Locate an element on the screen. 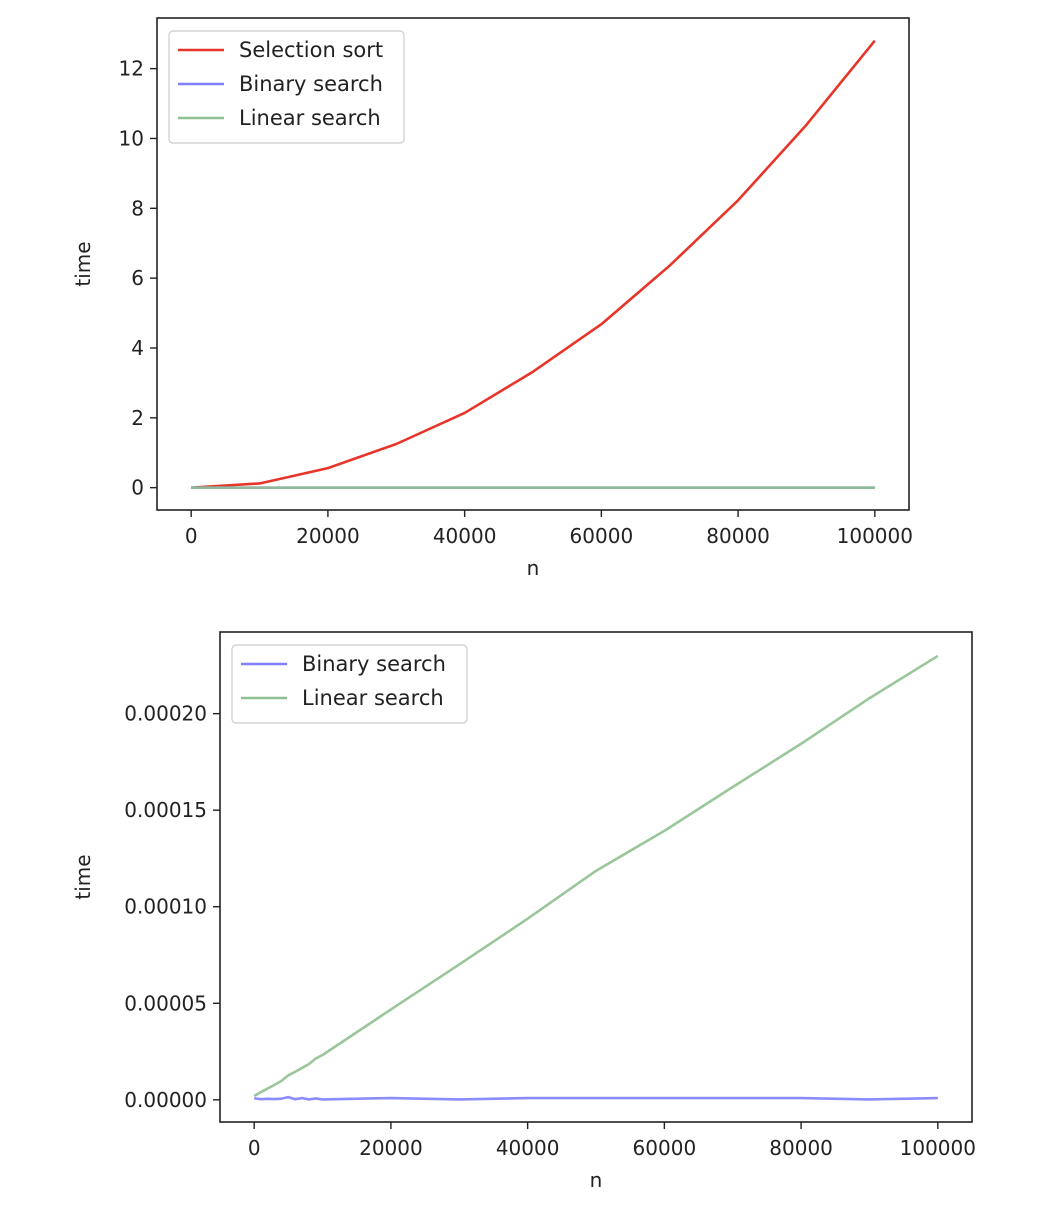 This screenshot has height=1210, width=1046. y-tick-label: 6 is located at coordinates (137, 278).